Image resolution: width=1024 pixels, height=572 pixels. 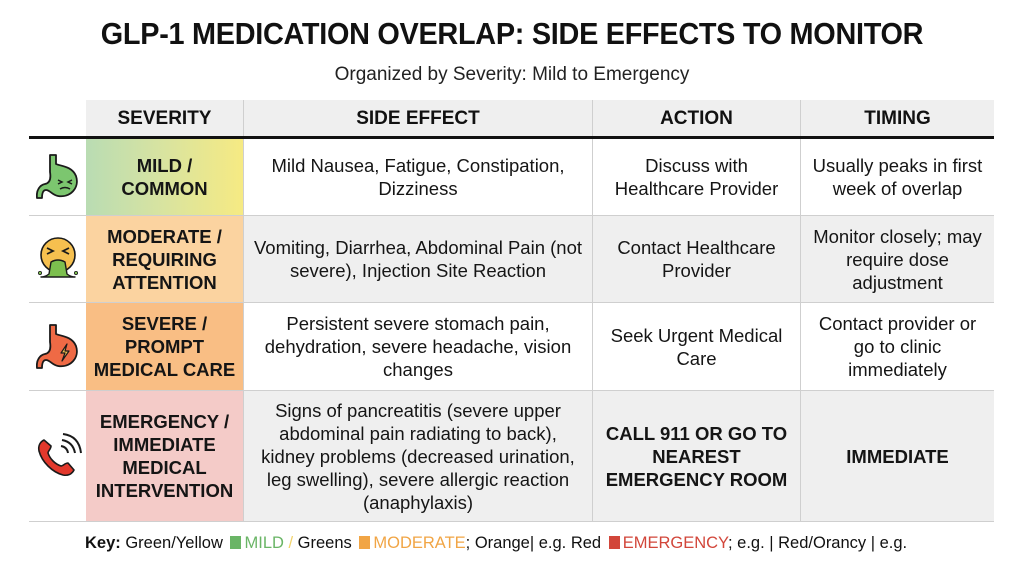 What do you see at coordinates (419, 543) in the screenshot?
I see `key-moderate: MODERATE` at bounding box center [419, 543].